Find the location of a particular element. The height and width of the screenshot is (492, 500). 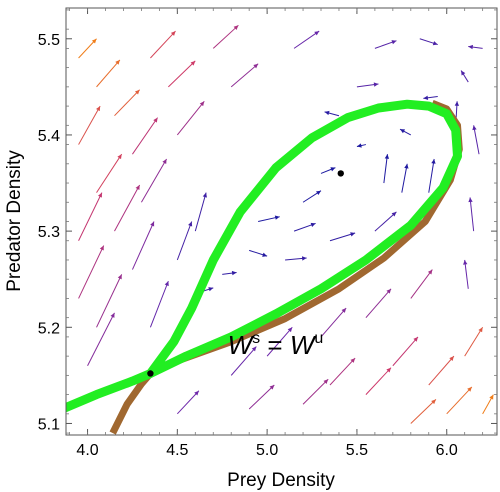

x-tick-label: 4.0 is located at coordinates (87, 450).